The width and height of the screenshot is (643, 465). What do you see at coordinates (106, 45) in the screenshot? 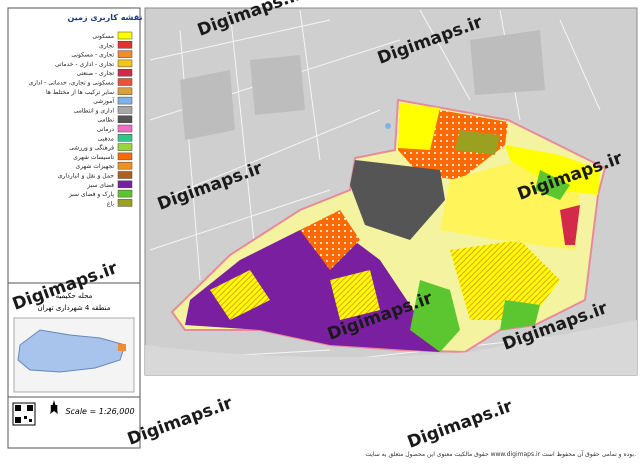
I see `legend-label: تجاری` at bounding box center [106, 45].